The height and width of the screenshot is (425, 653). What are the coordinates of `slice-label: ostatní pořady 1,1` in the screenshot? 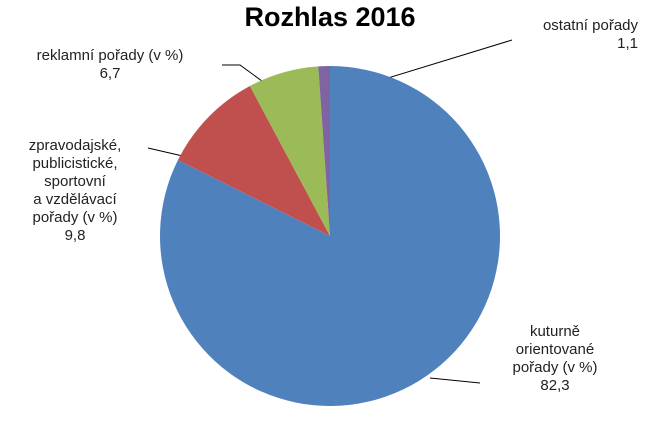 It's located at (554, 35).